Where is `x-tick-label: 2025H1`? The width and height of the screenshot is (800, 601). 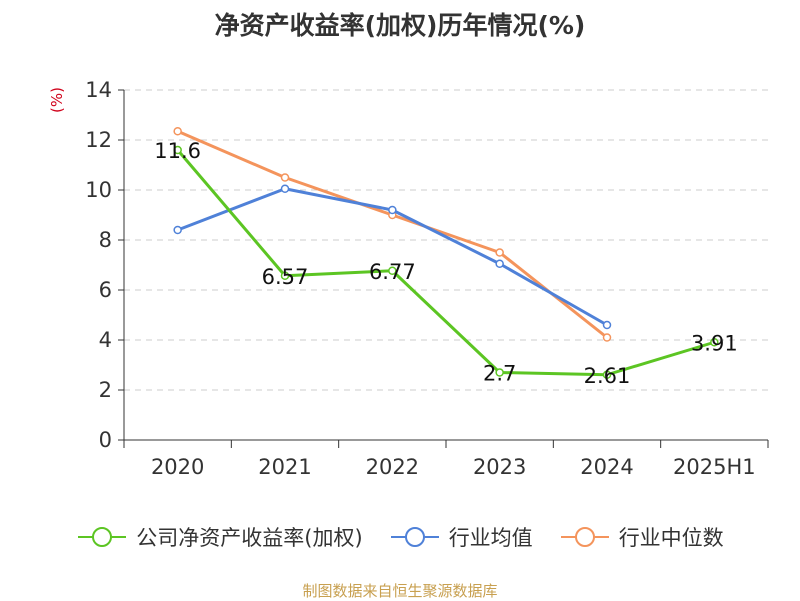 x-tick-label: 2025H1 is located at coordinates (714, 467).